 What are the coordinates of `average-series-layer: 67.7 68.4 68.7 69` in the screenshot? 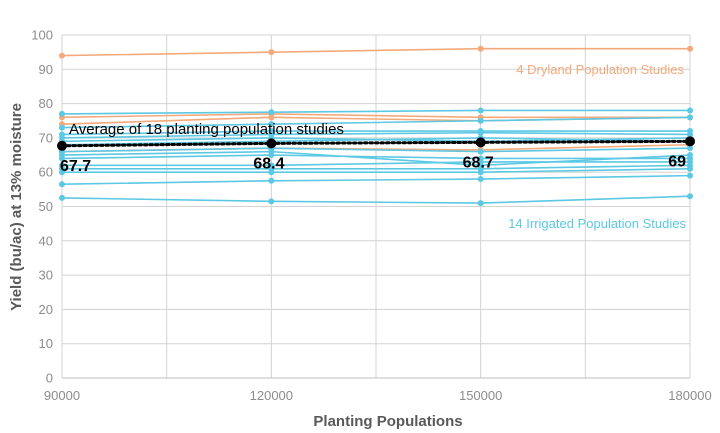 It's located at (376, 155).